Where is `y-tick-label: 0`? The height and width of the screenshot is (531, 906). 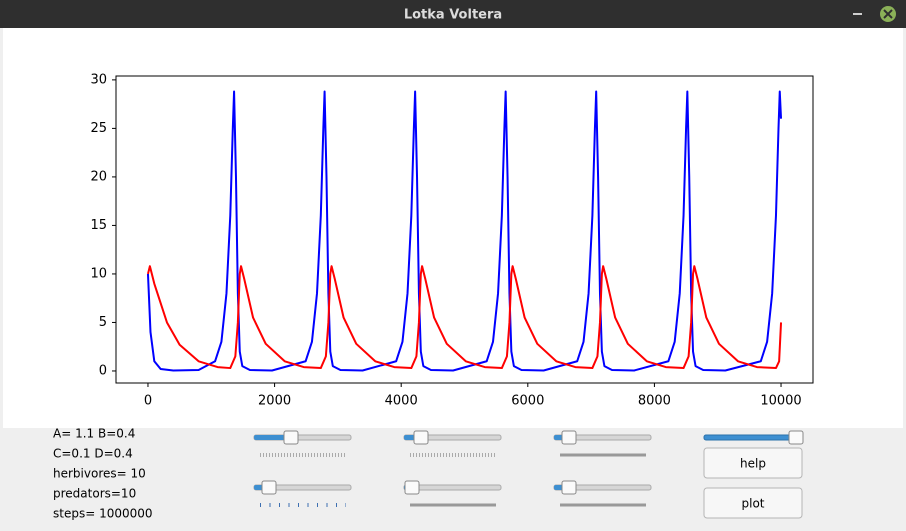 y-tick-label: 0 is located at coordinates (103, 370).